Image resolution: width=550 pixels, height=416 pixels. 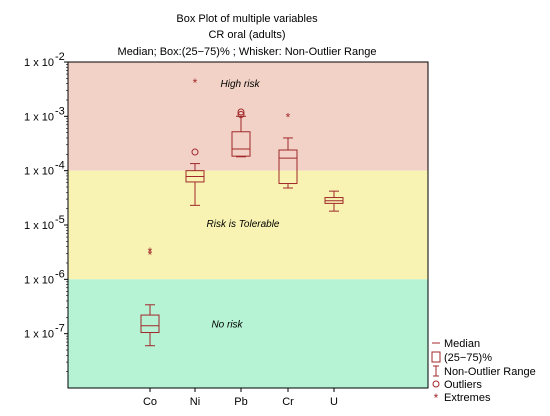 I want to click on box-Cr: *, so click(x=288, y=149).